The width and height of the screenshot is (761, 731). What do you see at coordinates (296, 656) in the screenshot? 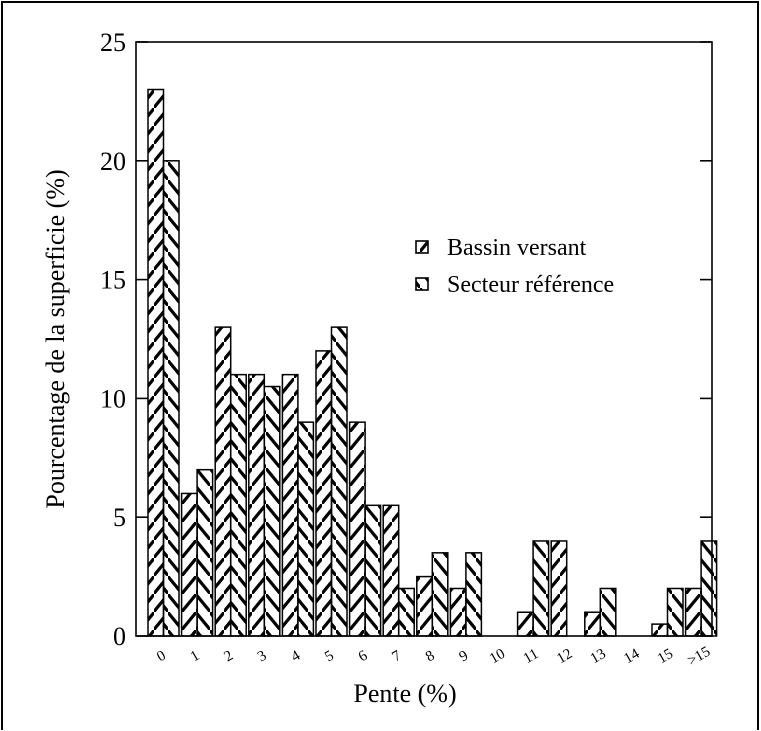
I see `x-tick-label-4: 4` at bounding box center [296, 656].